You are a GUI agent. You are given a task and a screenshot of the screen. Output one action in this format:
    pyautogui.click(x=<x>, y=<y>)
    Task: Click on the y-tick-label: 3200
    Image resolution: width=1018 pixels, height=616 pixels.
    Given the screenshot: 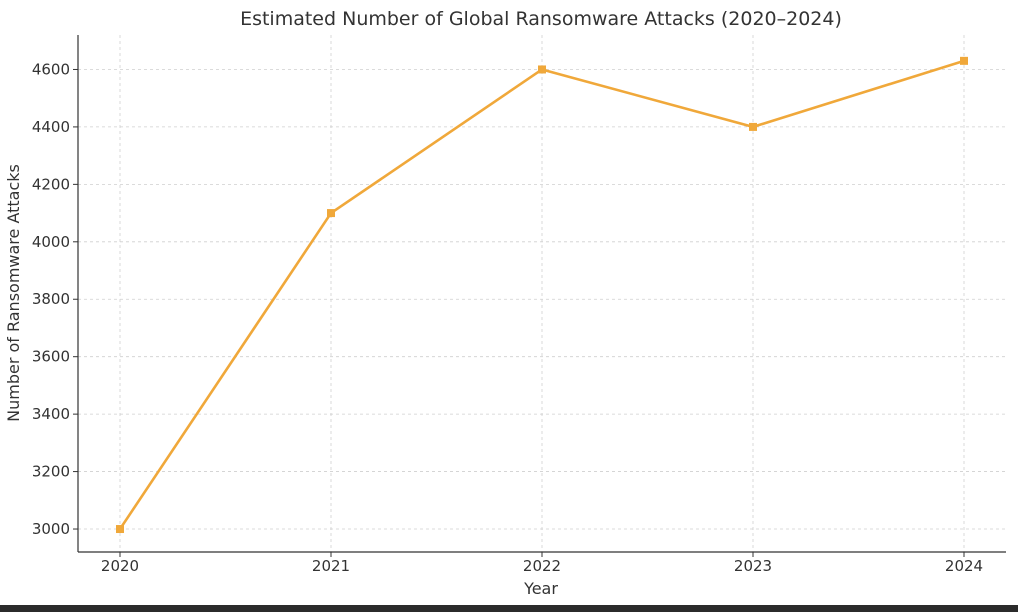 What is the action you would take?
    pyautogui.click(x=51, y=472)
    